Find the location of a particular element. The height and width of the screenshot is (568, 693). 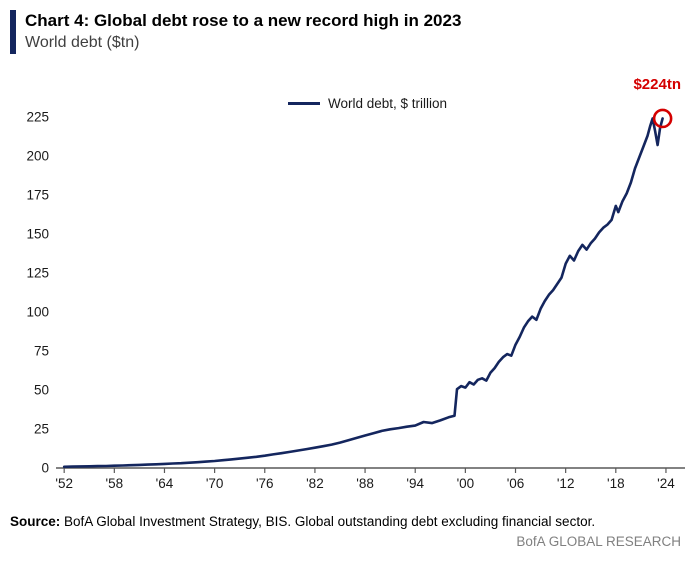

x-tick-label: '00 is located at coordinates (466, 483).